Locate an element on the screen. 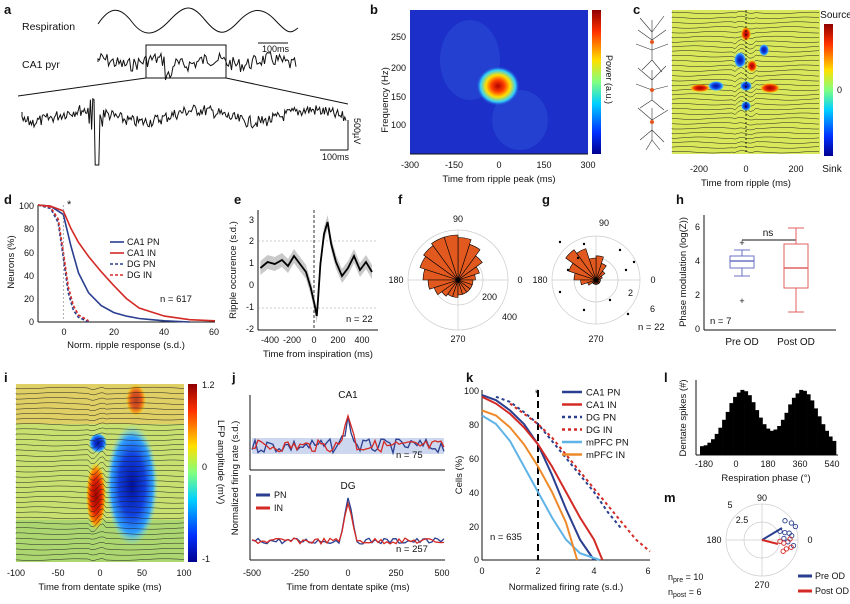 This screenshot has height=604, width=850. n-label: n = 75 is located at coordinates (409, 455).